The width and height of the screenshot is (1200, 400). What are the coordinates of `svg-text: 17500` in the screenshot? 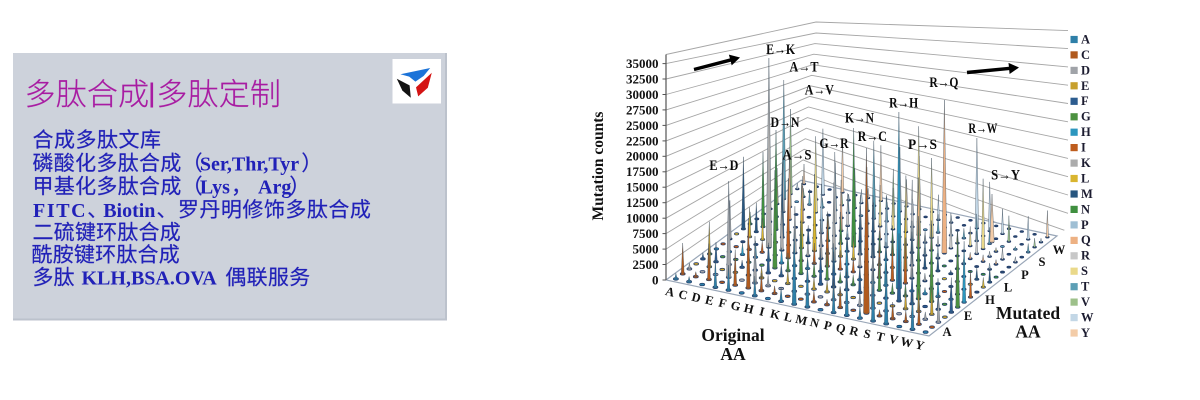 It's located at (642, 171).